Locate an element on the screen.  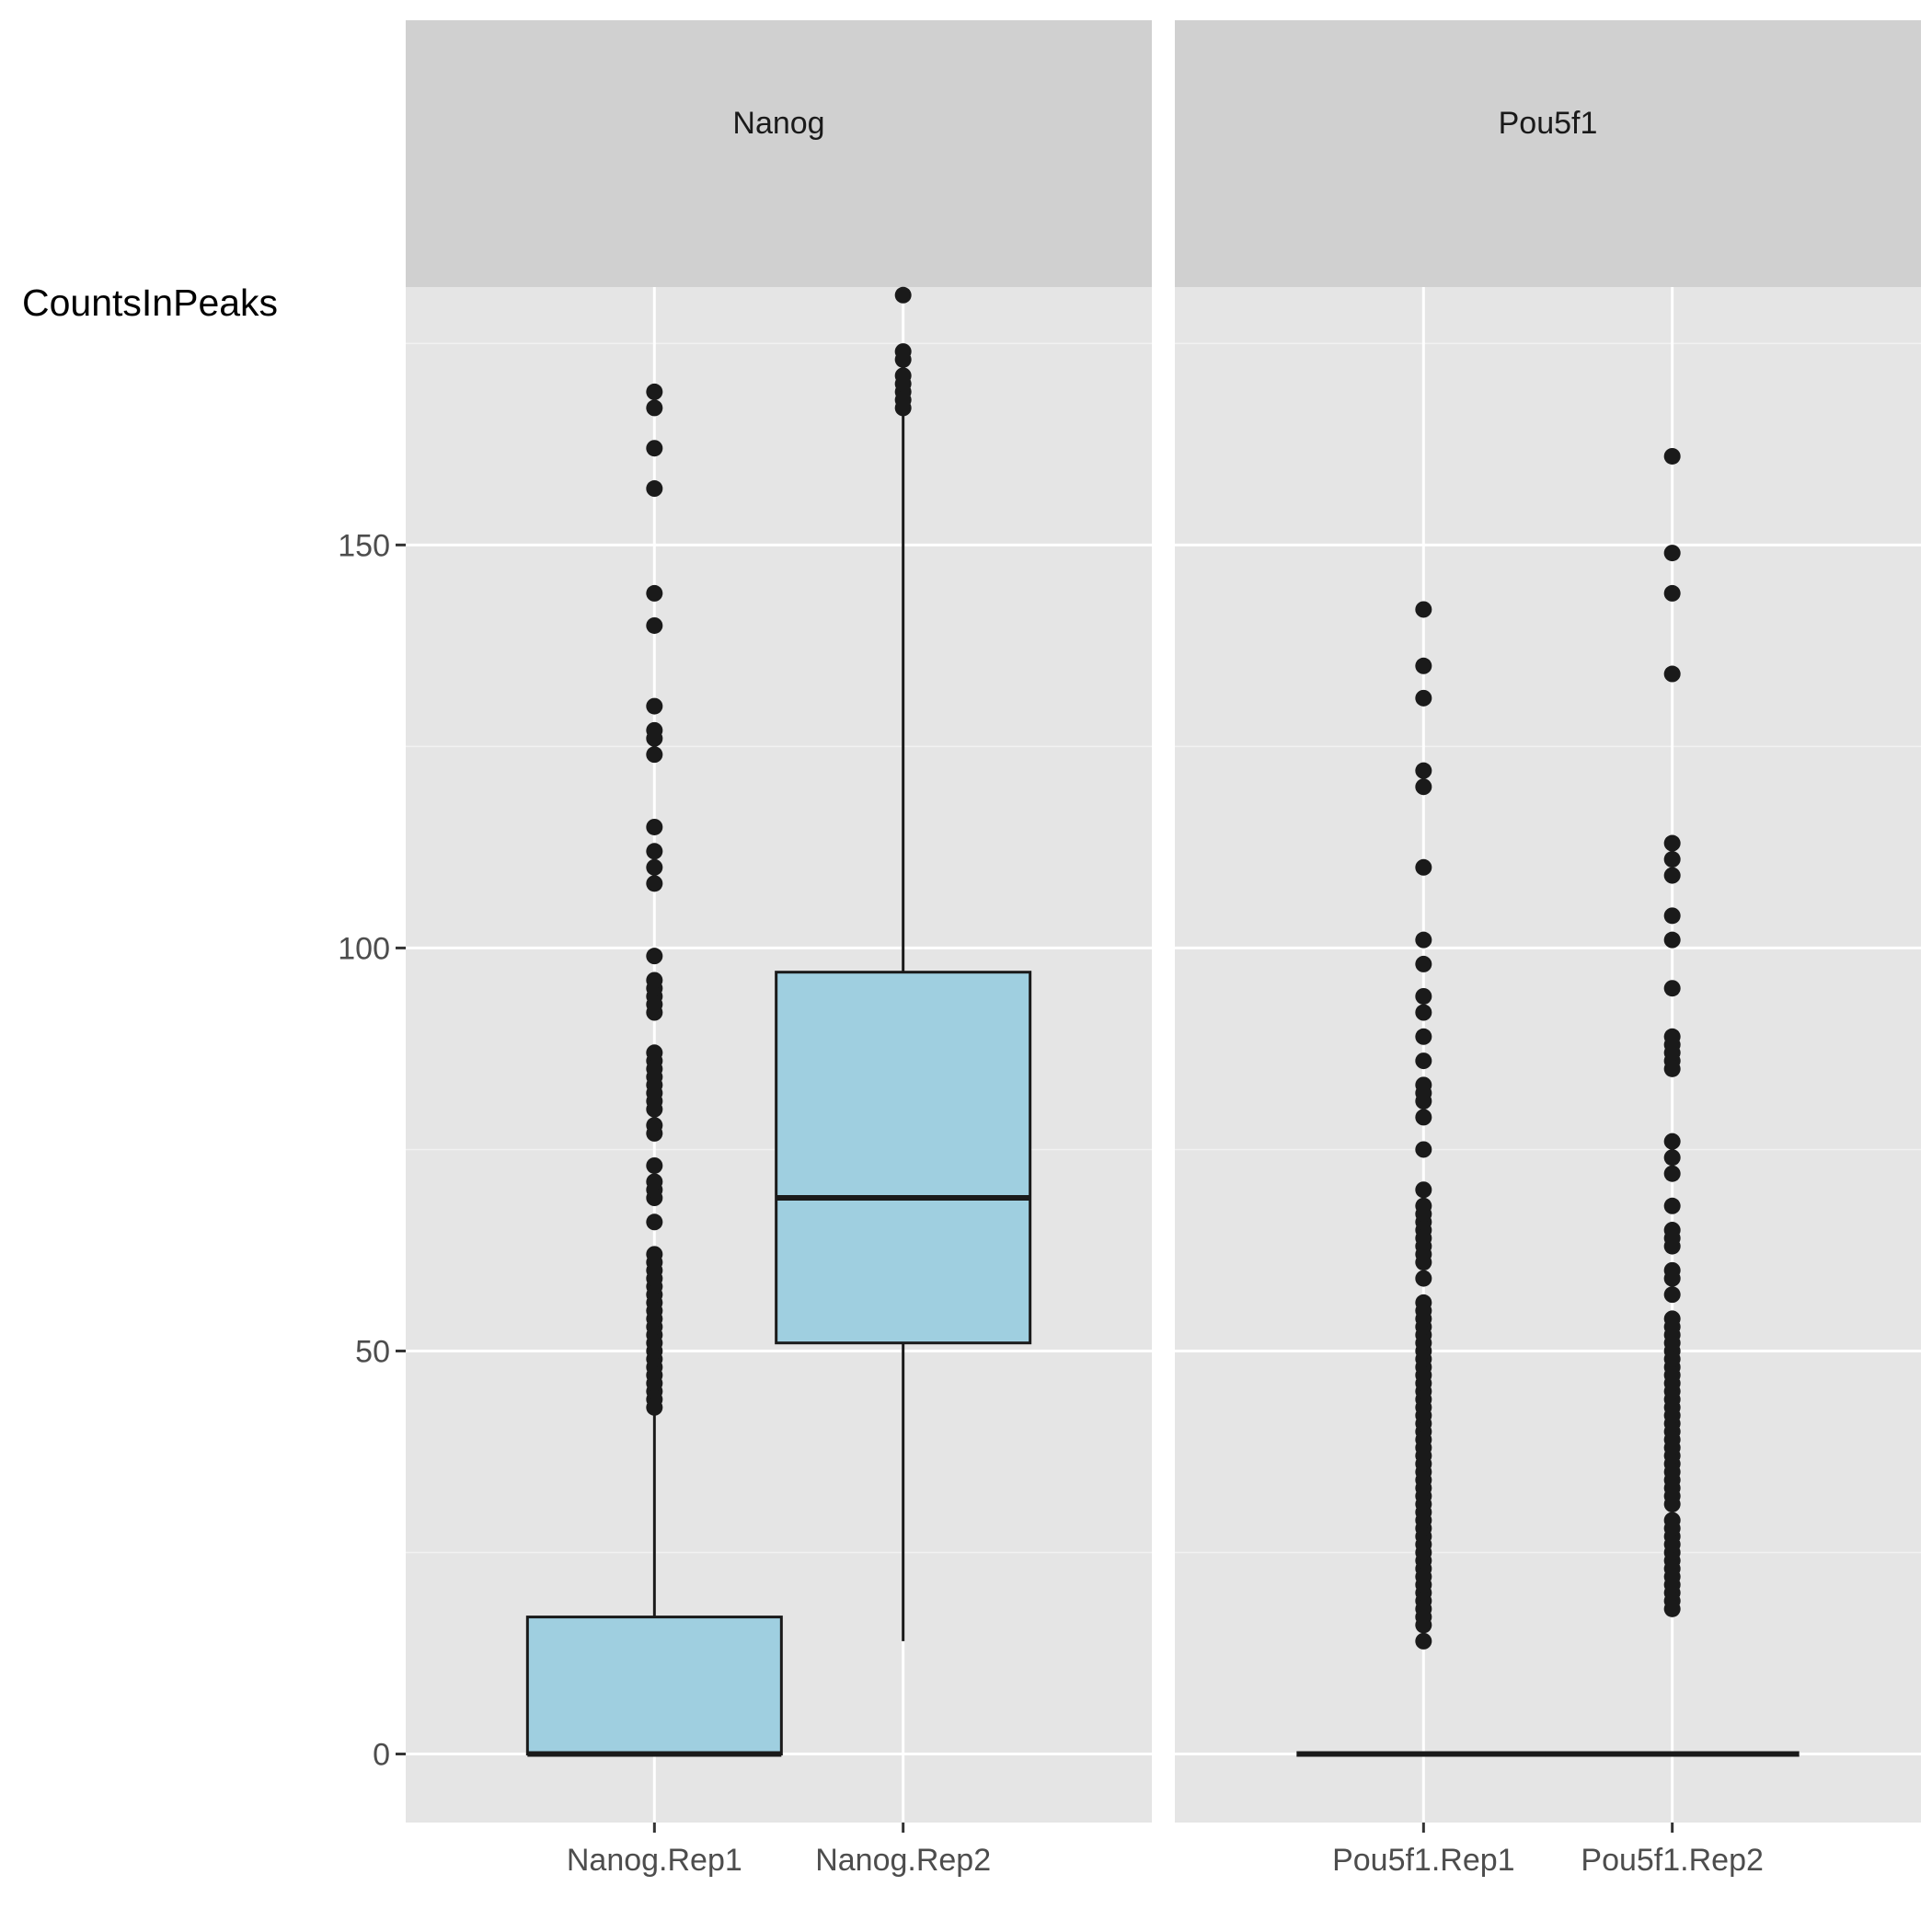
y-tick-label: 50 is located at coordinates (372, 1351).